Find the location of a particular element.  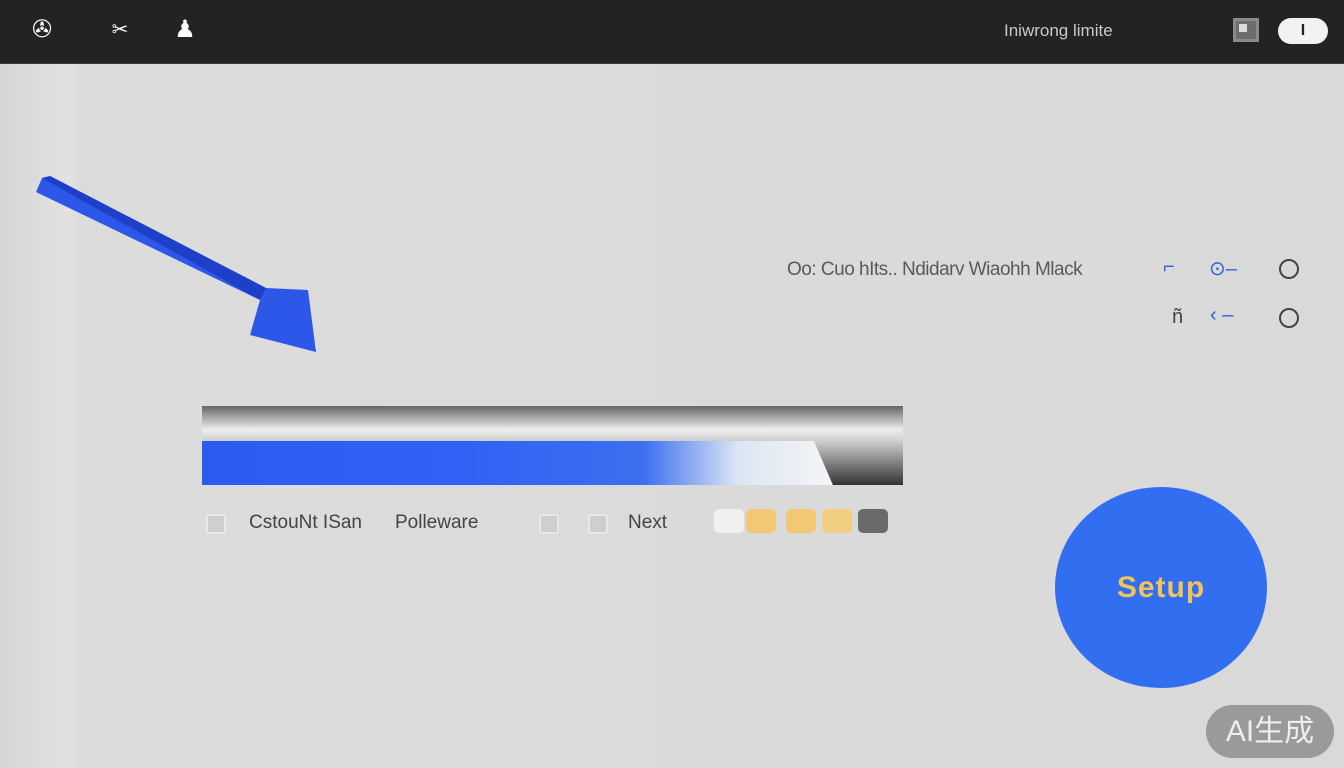

label-2: Polleware is located at coordinates (437, 522).